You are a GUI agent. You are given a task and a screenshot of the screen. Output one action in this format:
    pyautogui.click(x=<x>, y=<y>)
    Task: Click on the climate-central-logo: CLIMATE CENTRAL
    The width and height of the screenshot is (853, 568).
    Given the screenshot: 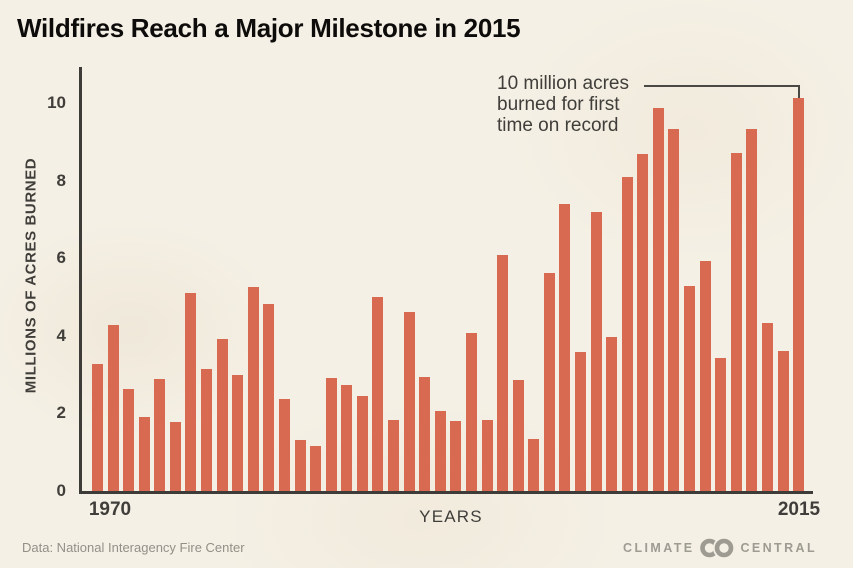 What is the action you would take?
    pyautogui.click(x=720, y=548)
    